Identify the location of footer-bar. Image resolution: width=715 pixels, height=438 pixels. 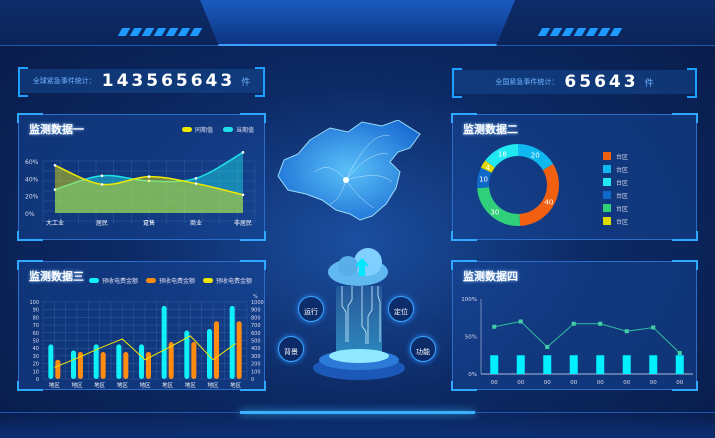
(357, 424).